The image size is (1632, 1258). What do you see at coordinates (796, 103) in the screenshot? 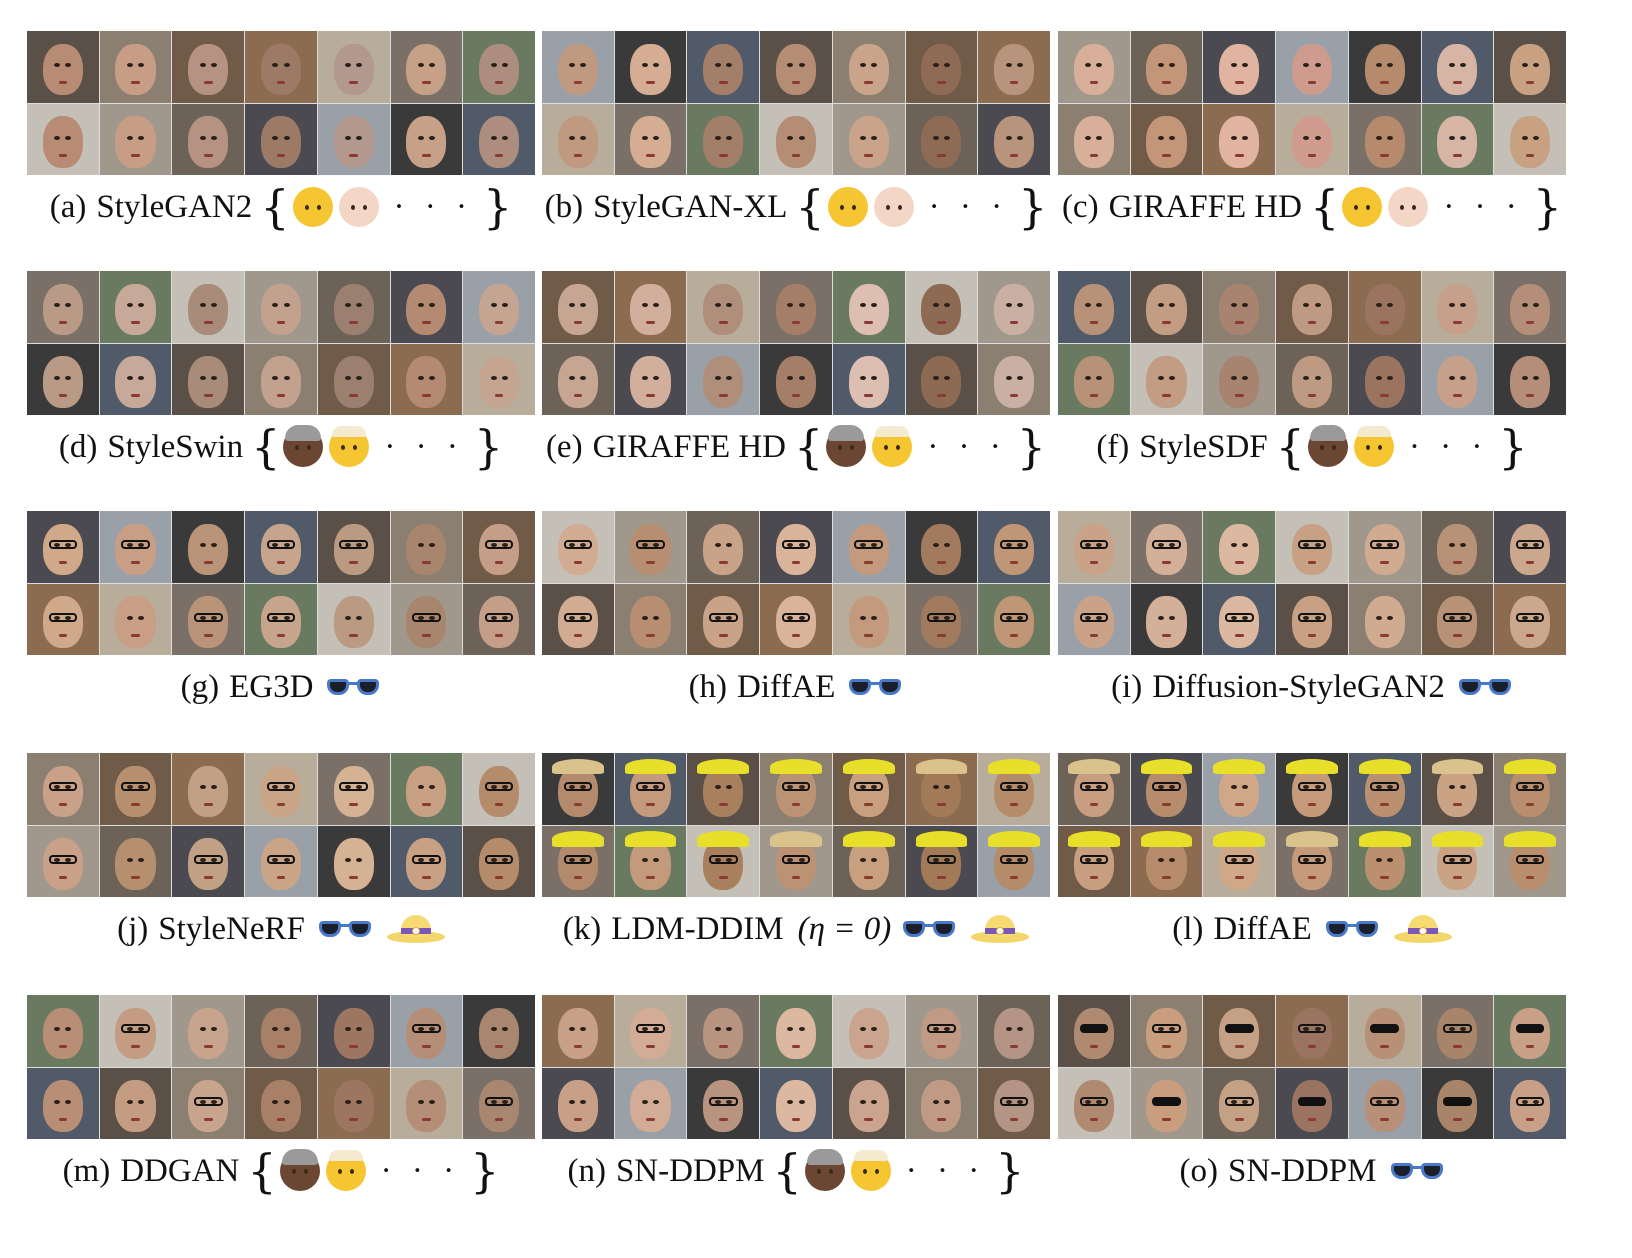
I see `sample-grid` at bounding box center [796, 103].